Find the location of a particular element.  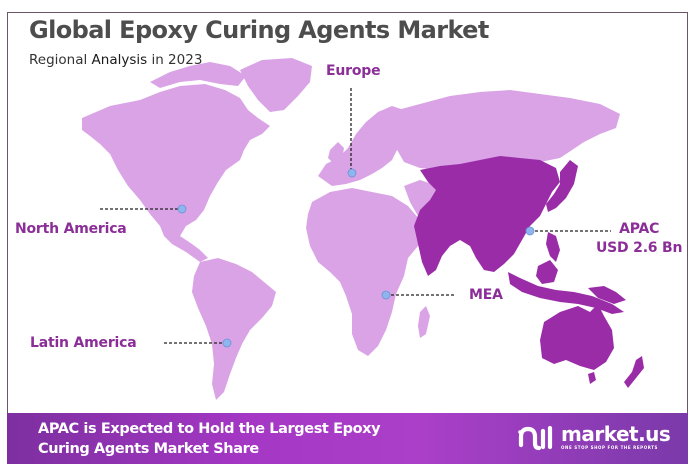

apac-marker is located at coordinates (530, 231).